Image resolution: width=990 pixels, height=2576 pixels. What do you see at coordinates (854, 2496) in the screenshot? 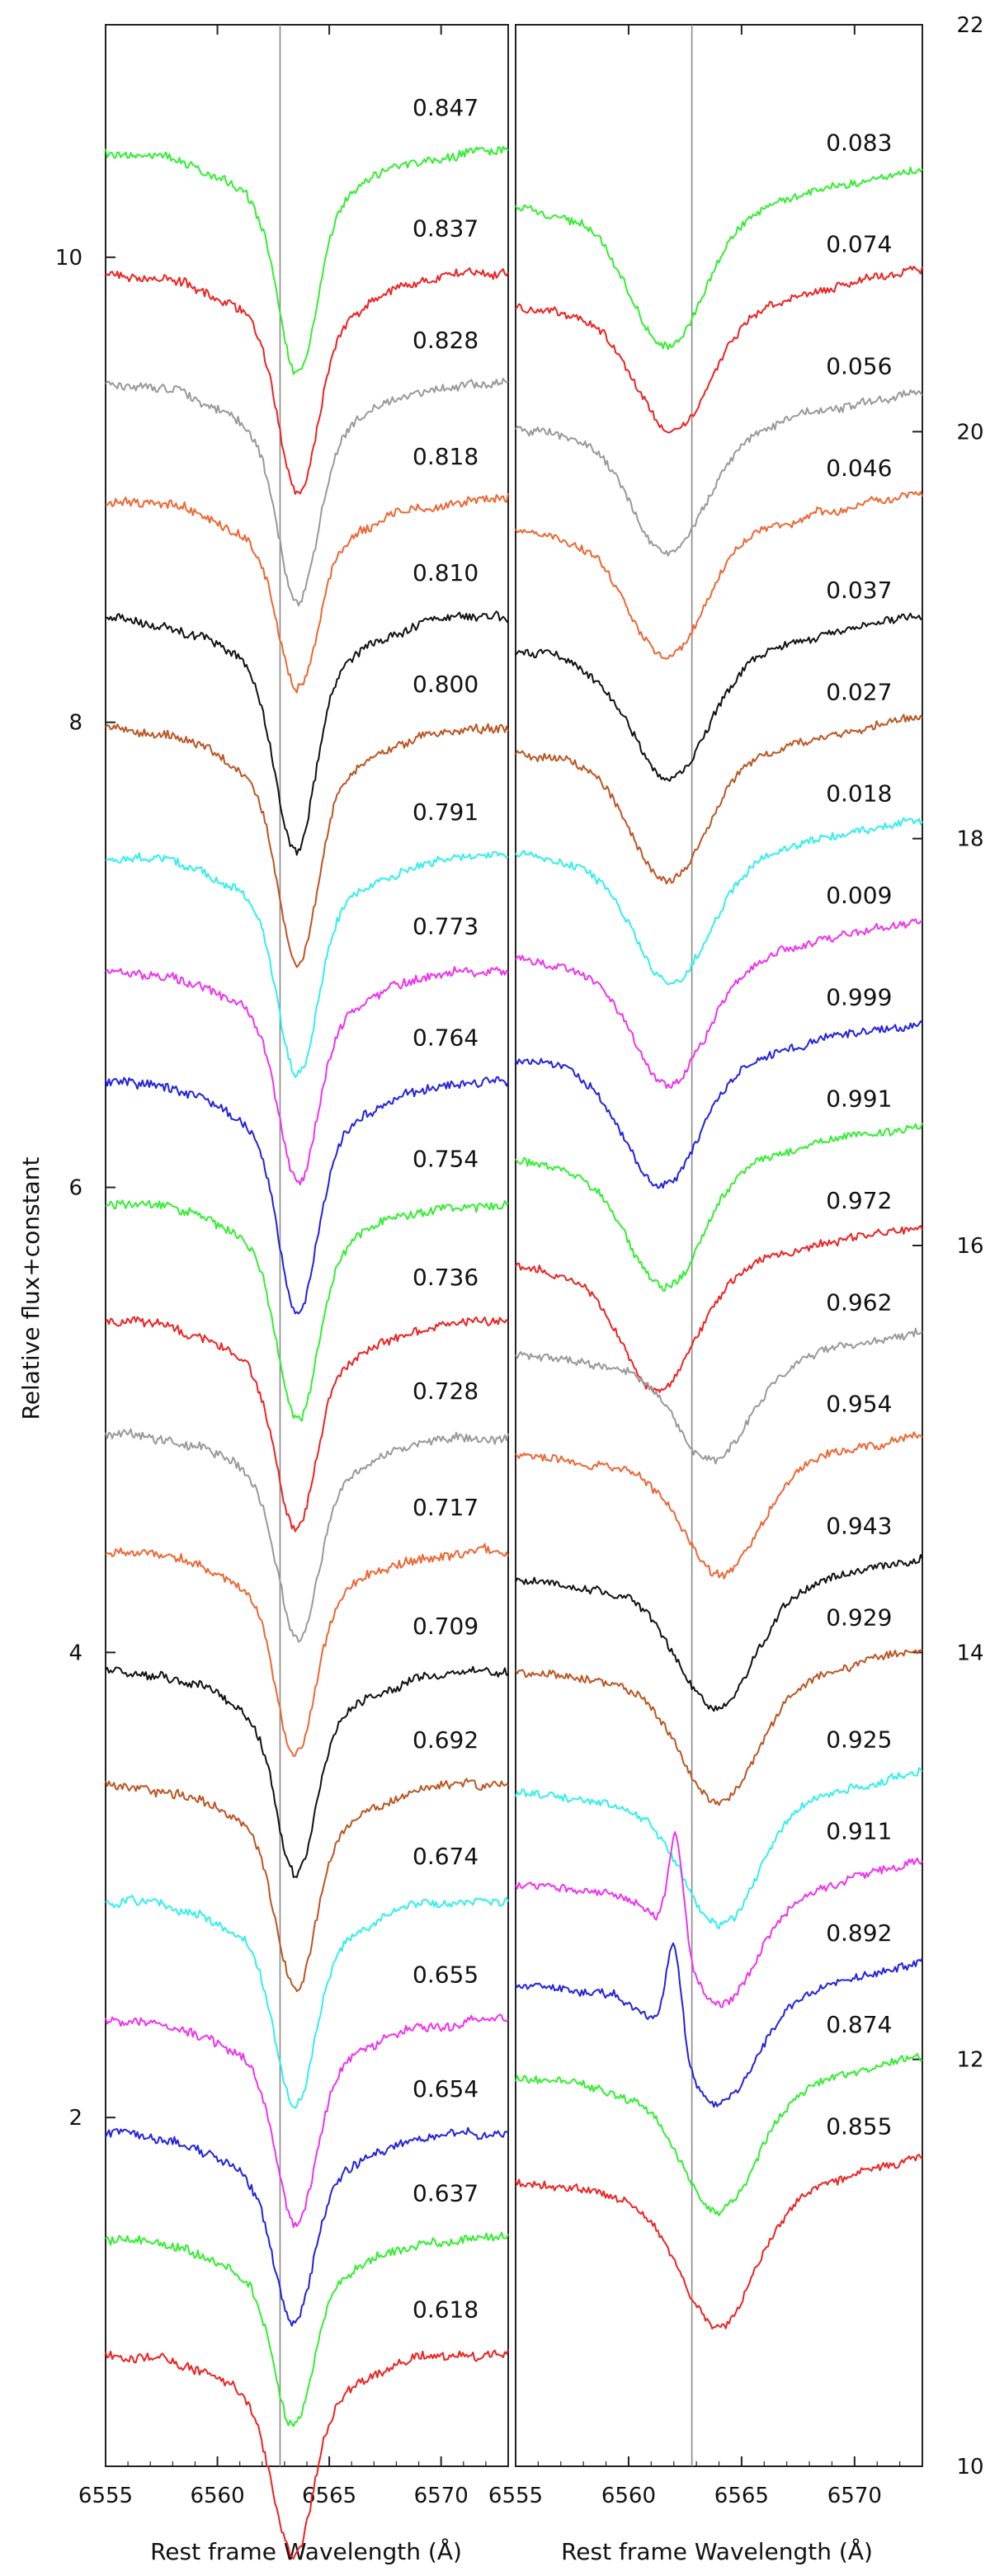
I see `x-tick-label: 6570` at bounding box center [854, 2496].